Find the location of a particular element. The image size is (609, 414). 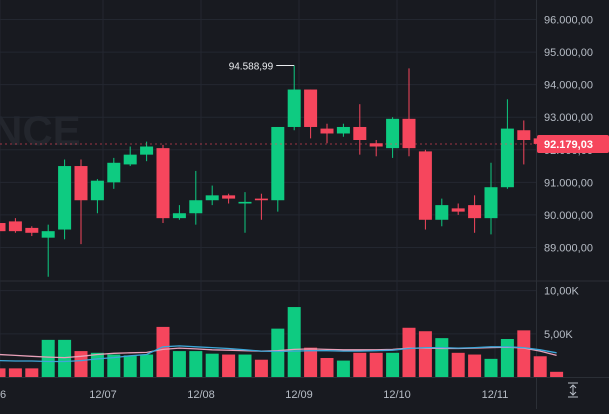

time-tick-label: 12/07 is located at coordinates (103, 395).